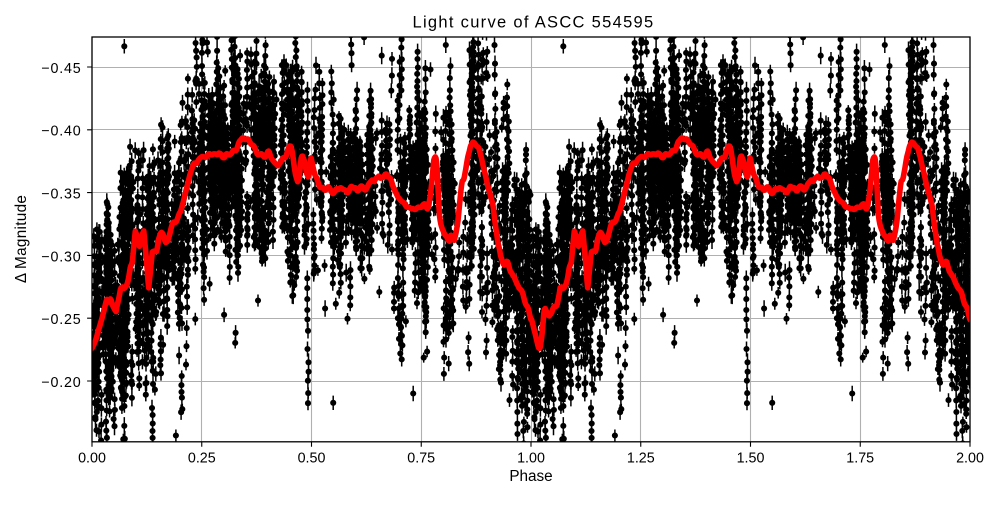 The image size is (1000, 505). I want to click on svg-text: 0.50, so click(312, 459).